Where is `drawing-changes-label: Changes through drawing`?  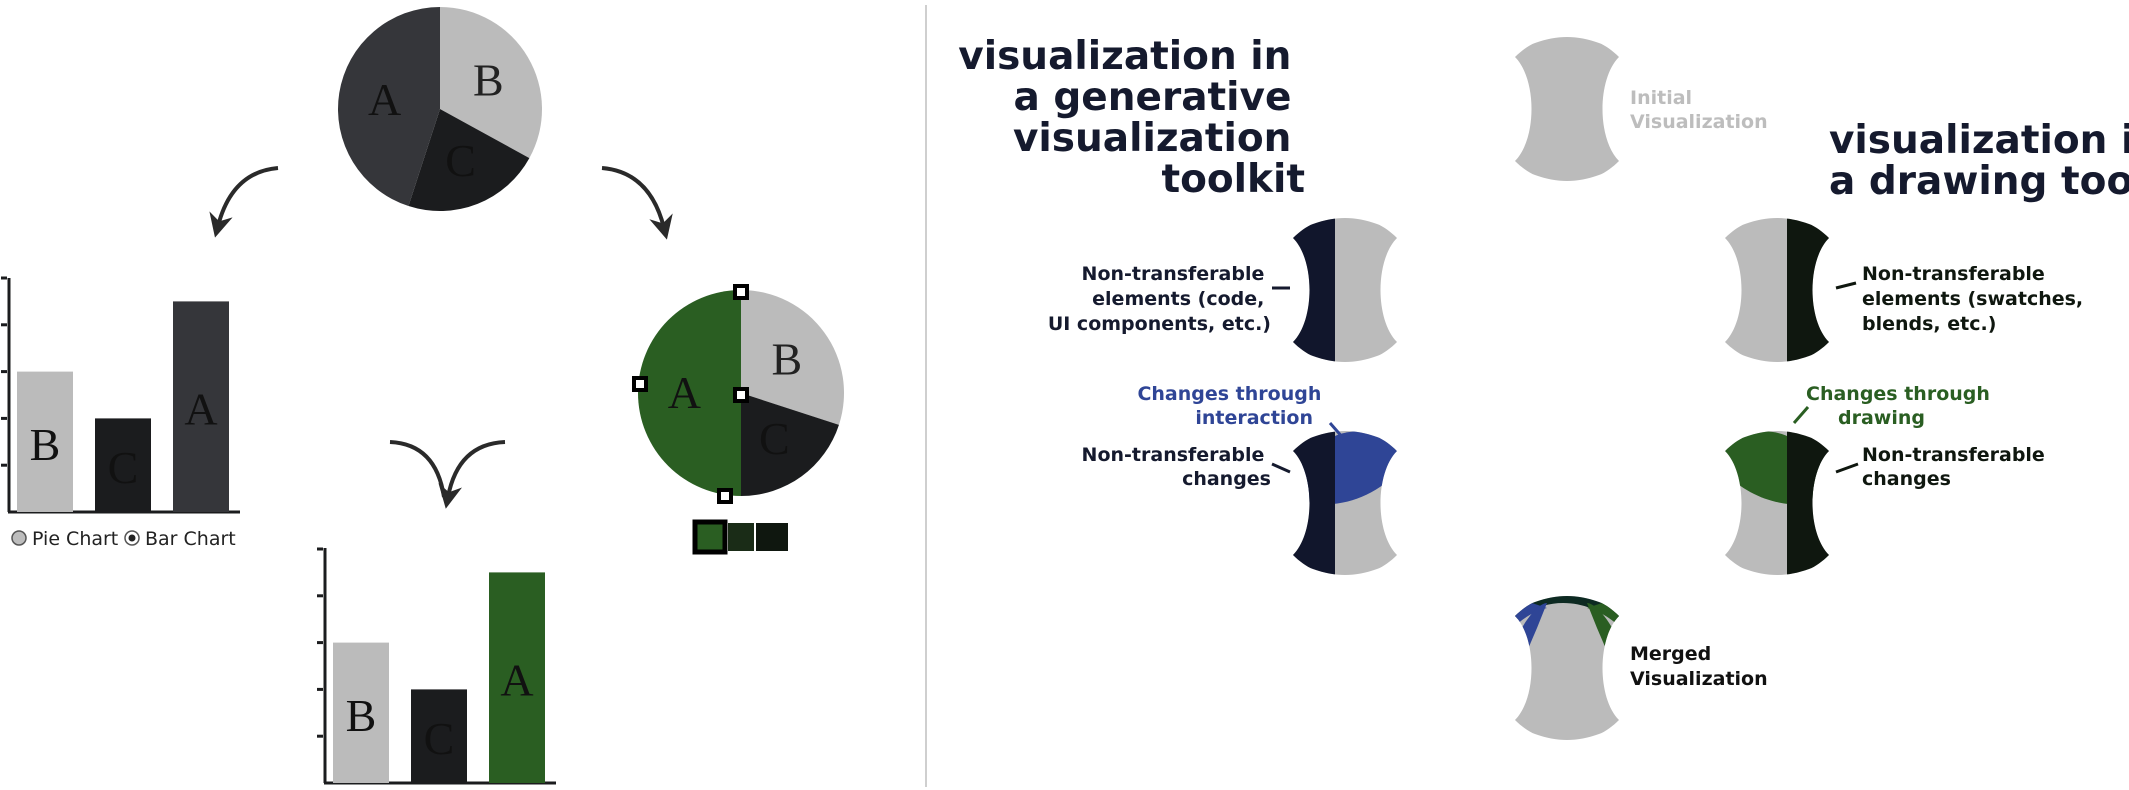 drawing-changes-label: Changes through drawing is located at coordinates (1901, 406).